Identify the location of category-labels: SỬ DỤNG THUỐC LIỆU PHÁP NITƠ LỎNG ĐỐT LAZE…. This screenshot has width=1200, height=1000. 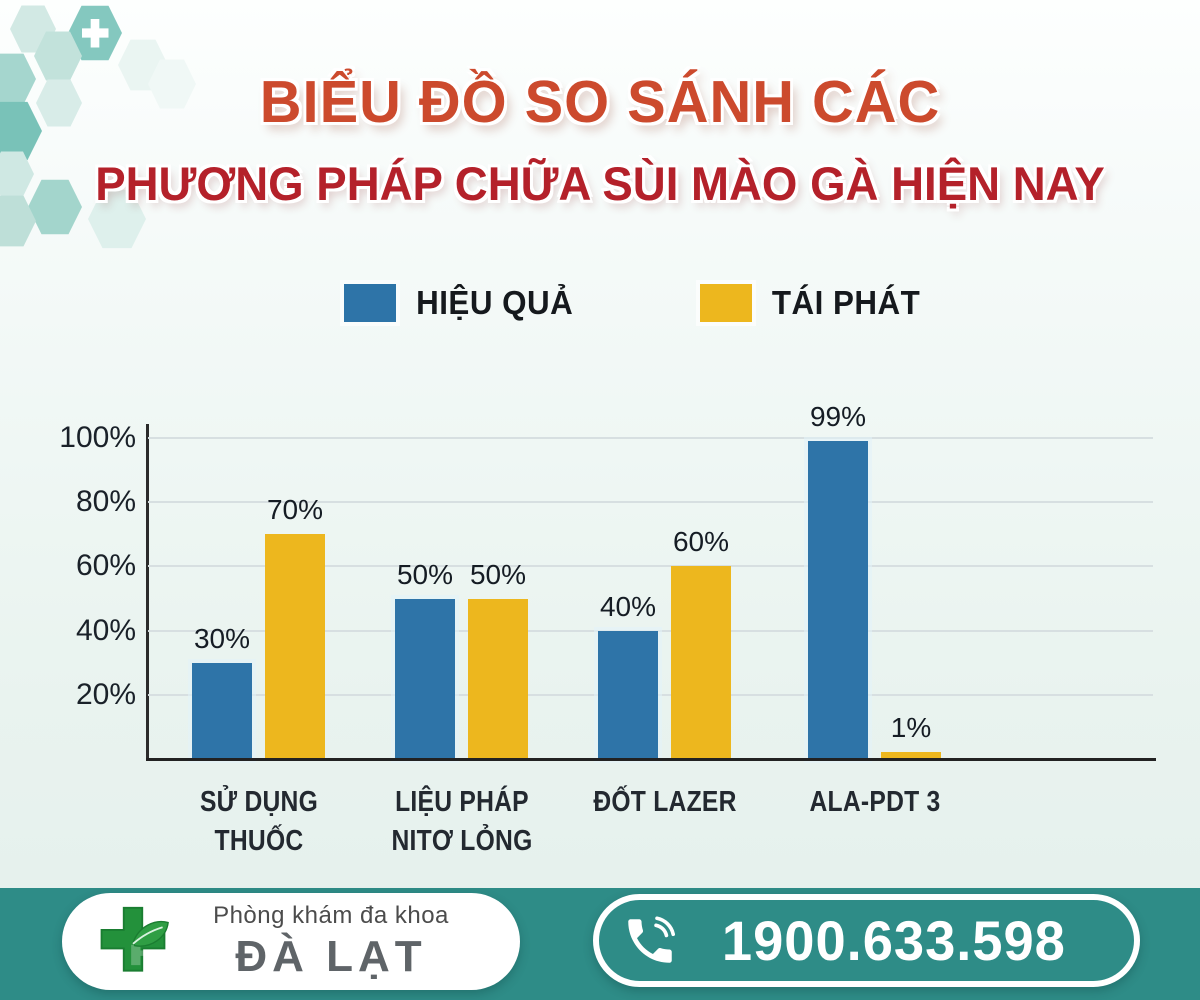
(650, 828).